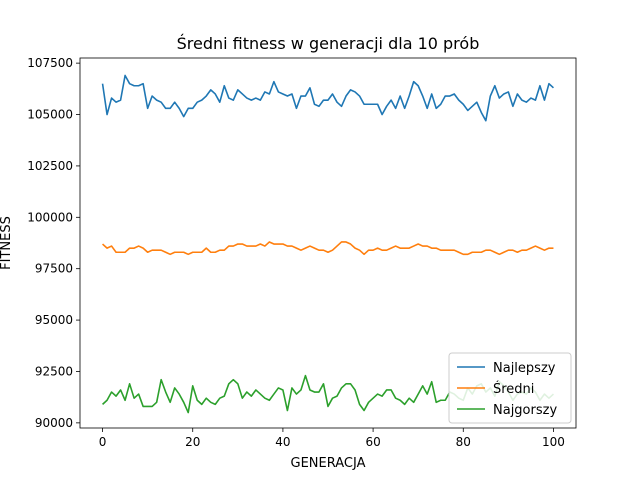 The image size is (640, 480). What do you see at coordinates (553, 442) in the screenshot?
I see `x-tick-label: 100` at bounding box center [553, 442].